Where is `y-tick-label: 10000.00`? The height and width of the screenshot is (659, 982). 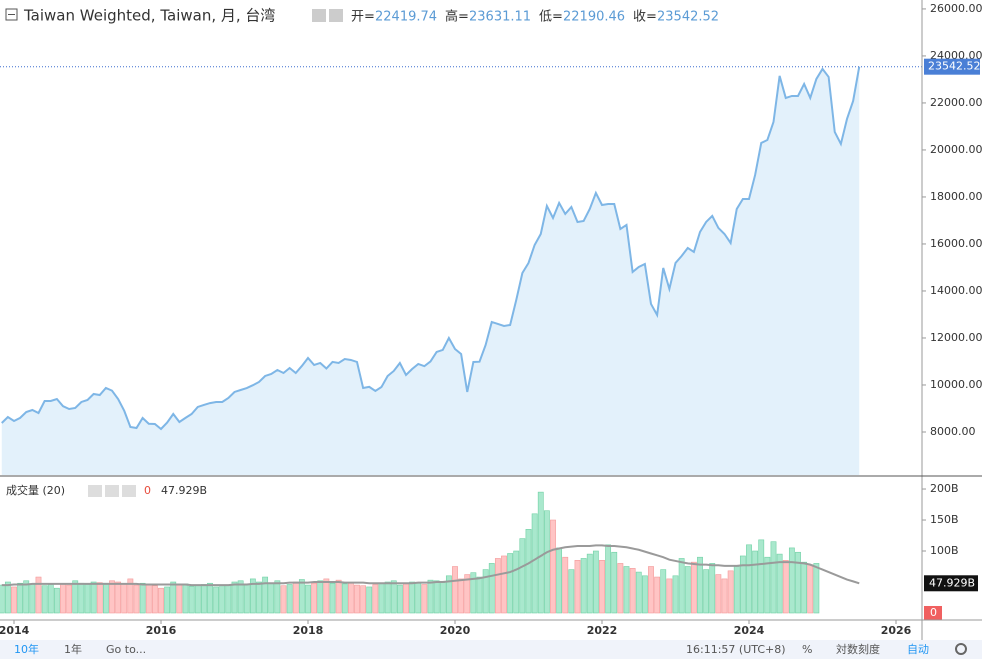
y-tick-label: 10000.00 is located at coordinates (956, 384).